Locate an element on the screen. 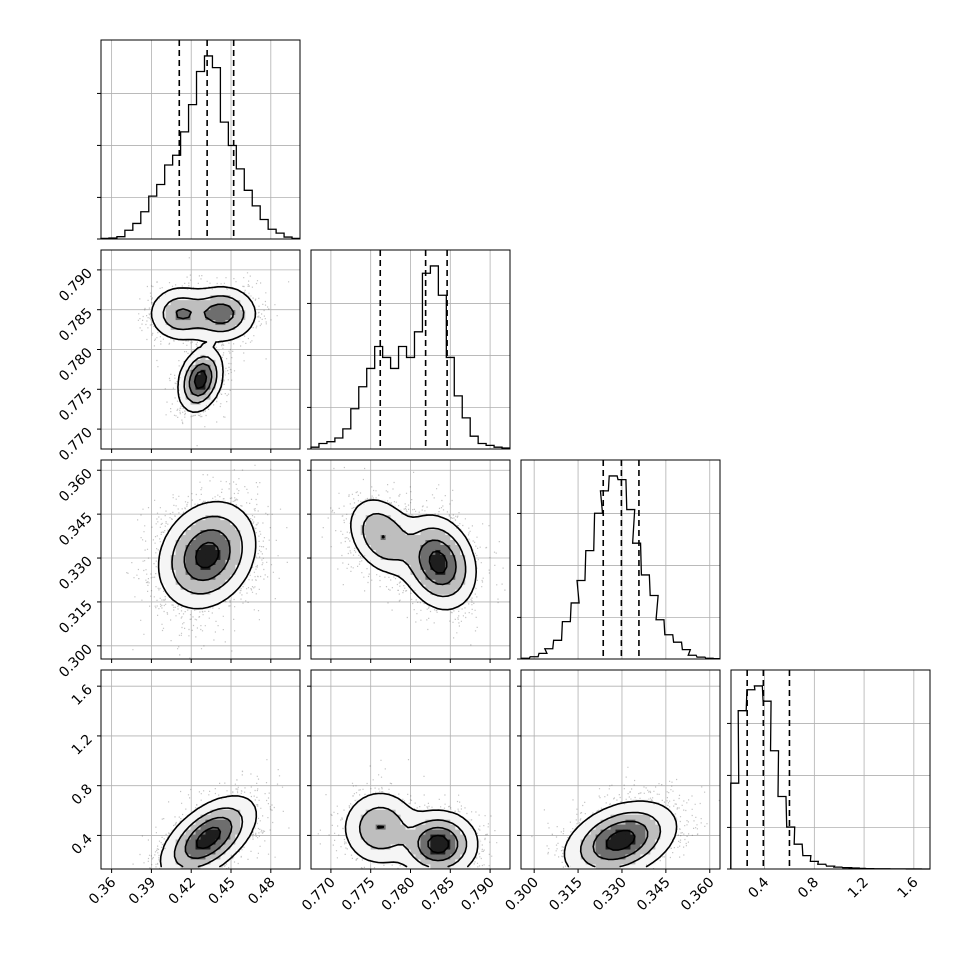 Image resolution: width=970 pixels, height=970 pixels. x-tick-label-3-0: 0.4 is located at coordinates (758, 887).